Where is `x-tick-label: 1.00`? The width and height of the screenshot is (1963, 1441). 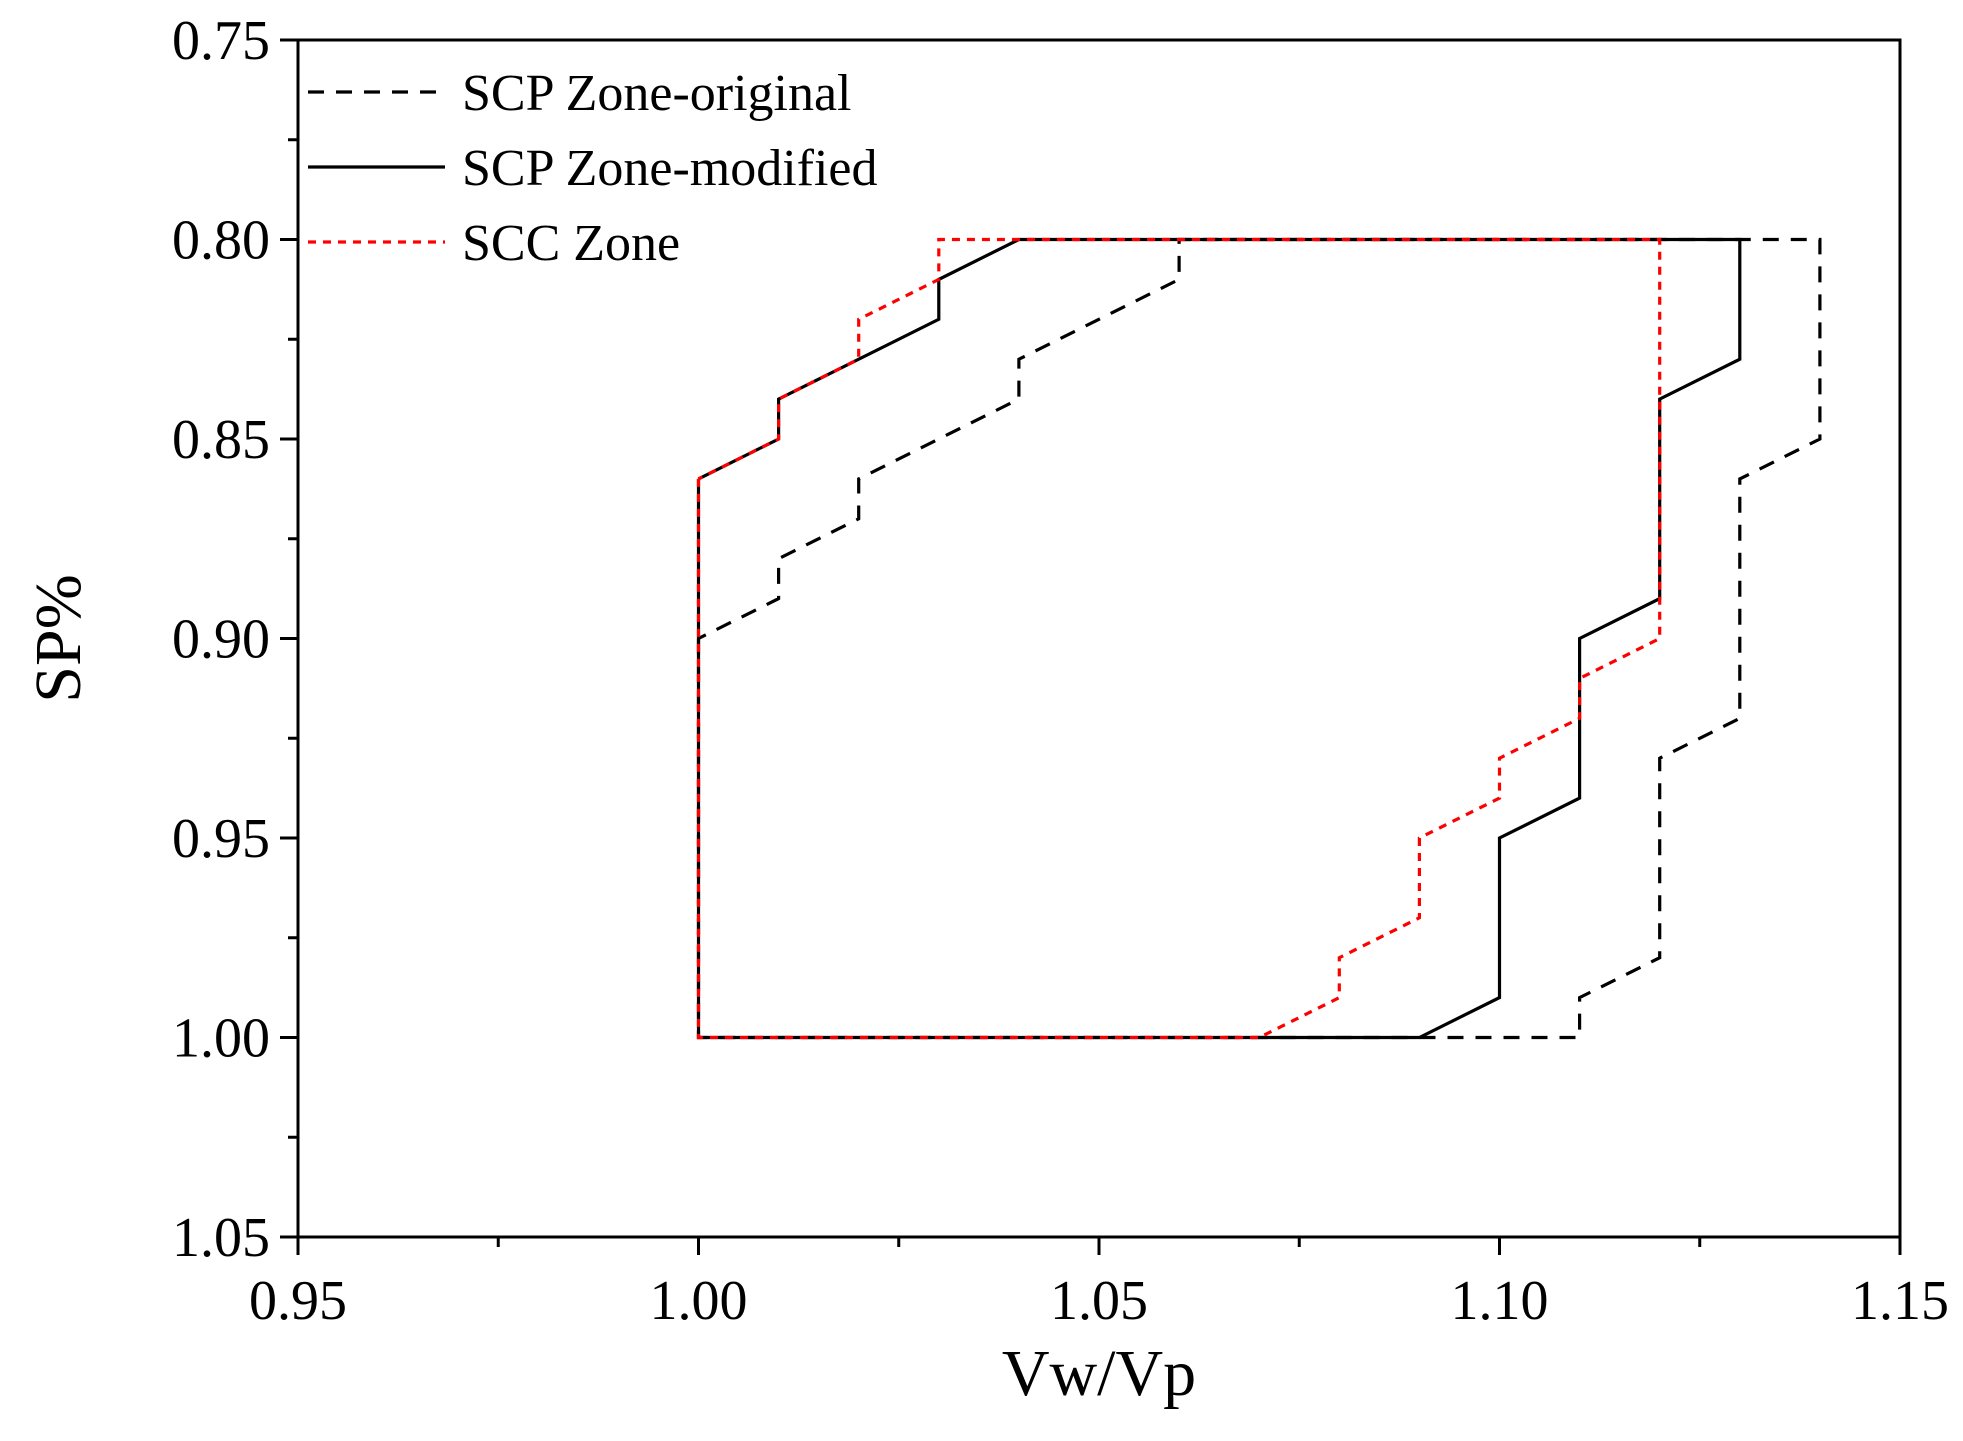 x-tick-label: 1.00 is located at coordinates (699, 1301).